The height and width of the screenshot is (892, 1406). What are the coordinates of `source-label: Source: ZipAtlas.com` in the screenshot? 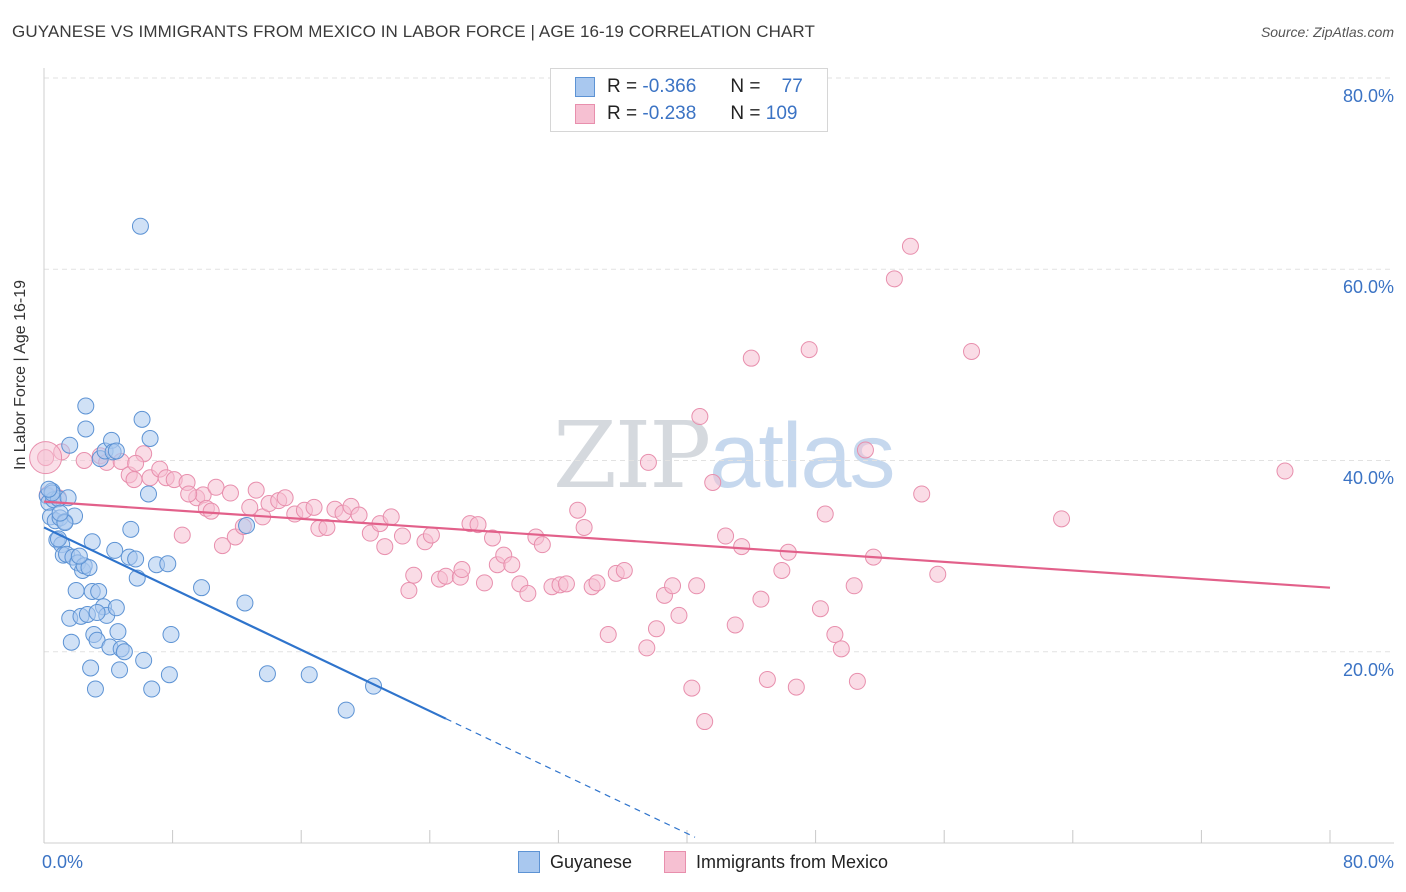 It's located at (1327, 32).